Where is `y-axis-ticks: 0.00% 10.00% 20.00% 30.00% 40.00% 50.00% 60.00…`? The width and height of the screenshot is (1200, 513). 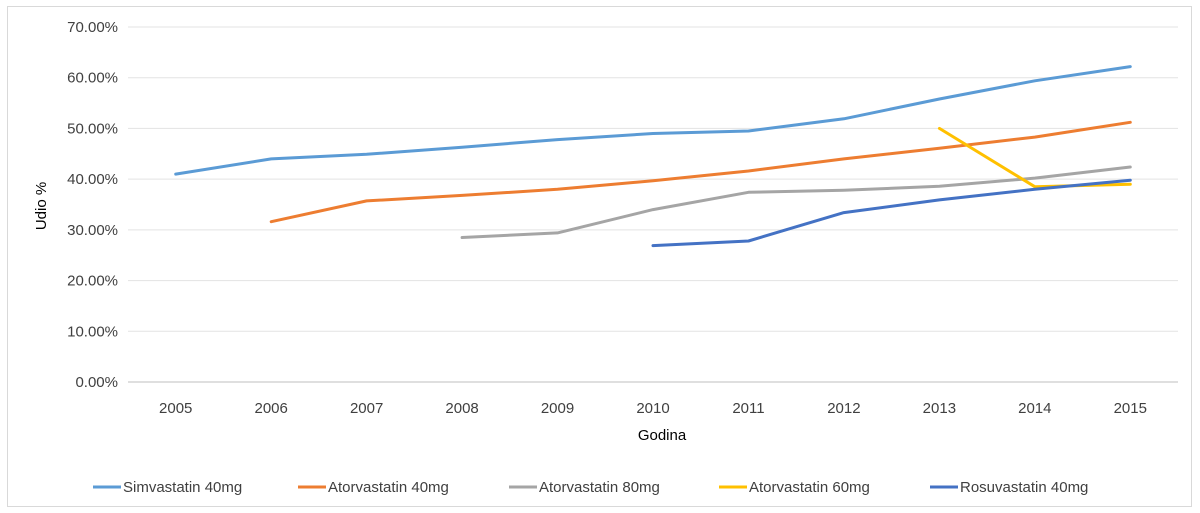
y-axis-ticks: 0.00% 10.00% 20.00% 30.00% 40.00% 50.00% 60.00… is located at coordinates (92, 205).